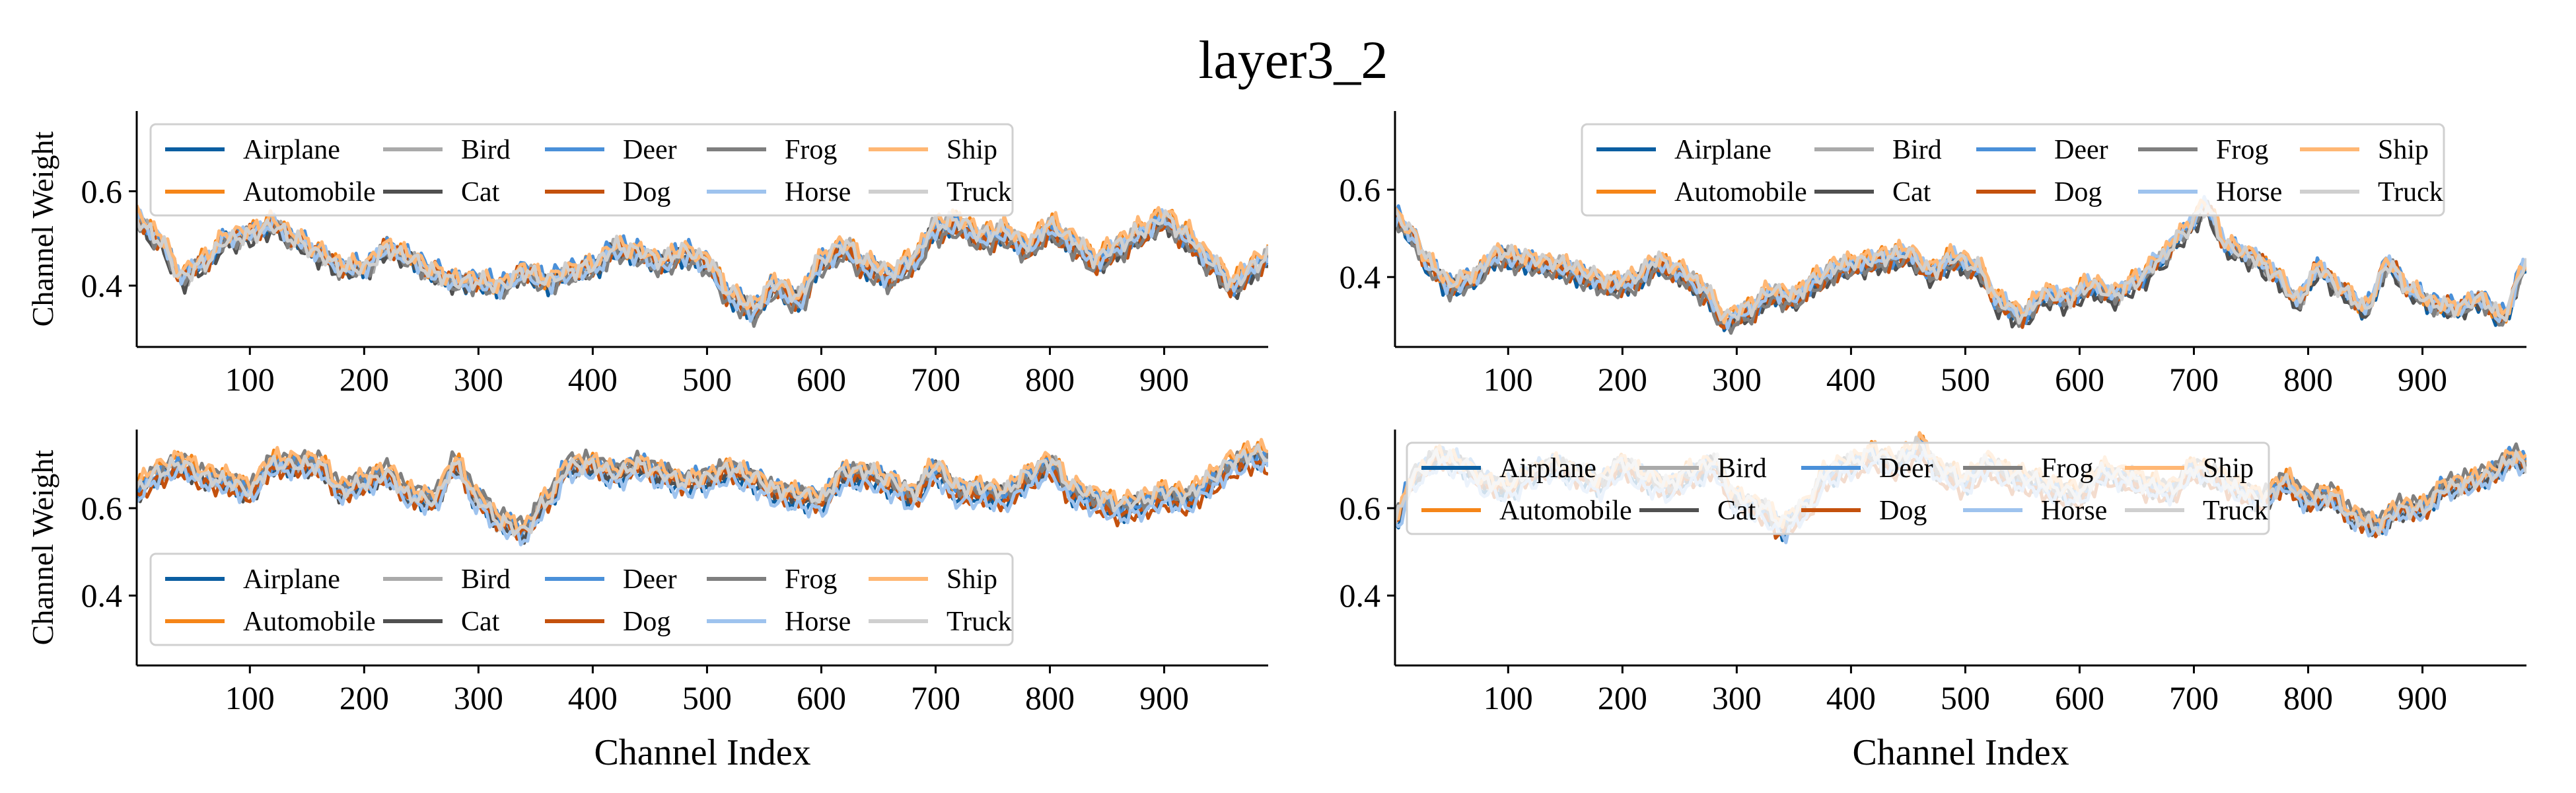  What do you see at coordinates (933, 579) in the screenshot?
I see `legend-item-ship: Ship` at bounding box center [933, 579].